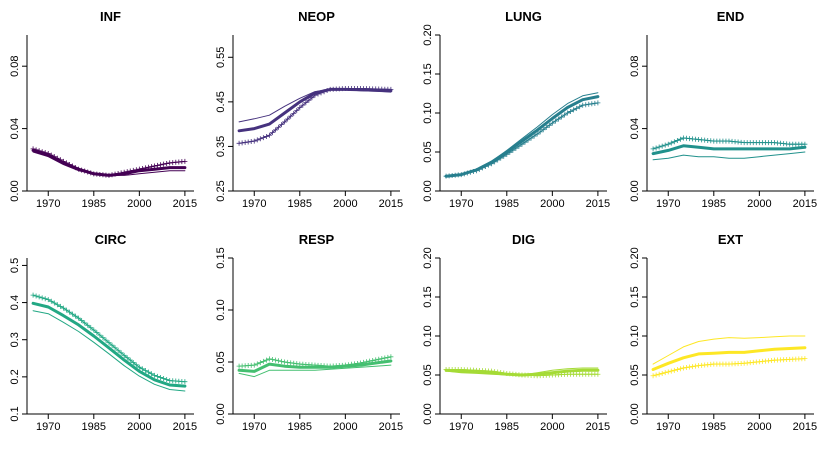 This screenshot has width=830, height=467. What do you see at coordinates (428, 257) in the screenshot?
I see `y-tick-label: 0.20` at bounding box center [428, 257].